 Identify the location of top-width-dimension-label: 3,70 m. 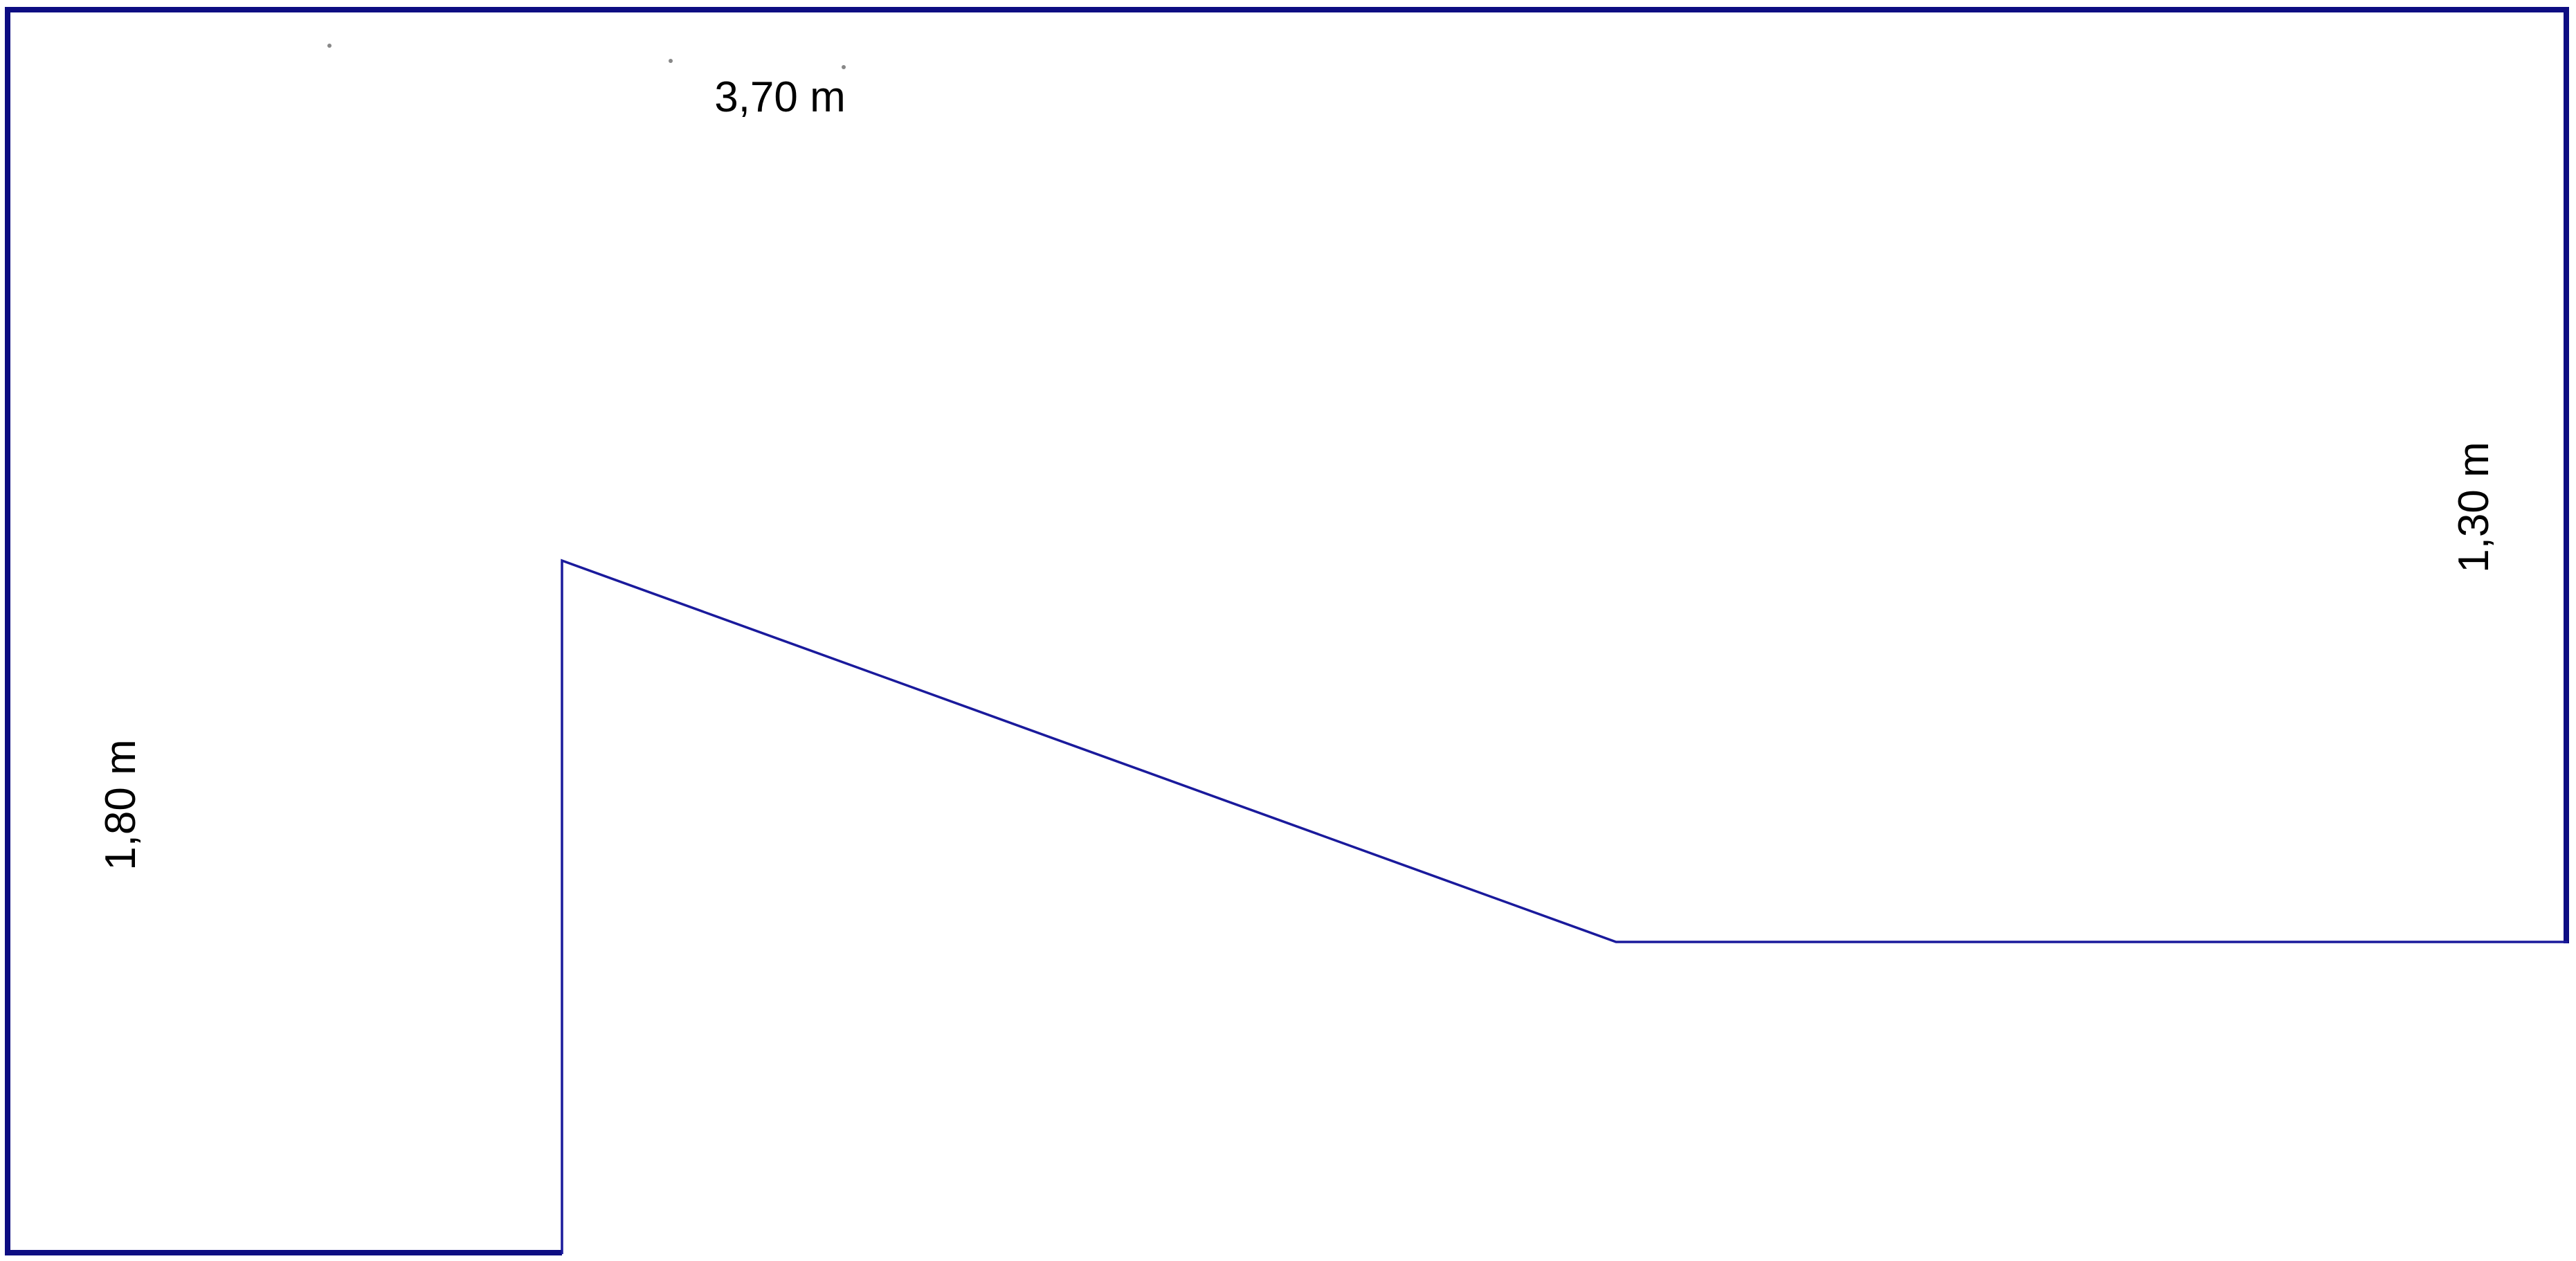
(780, 97).